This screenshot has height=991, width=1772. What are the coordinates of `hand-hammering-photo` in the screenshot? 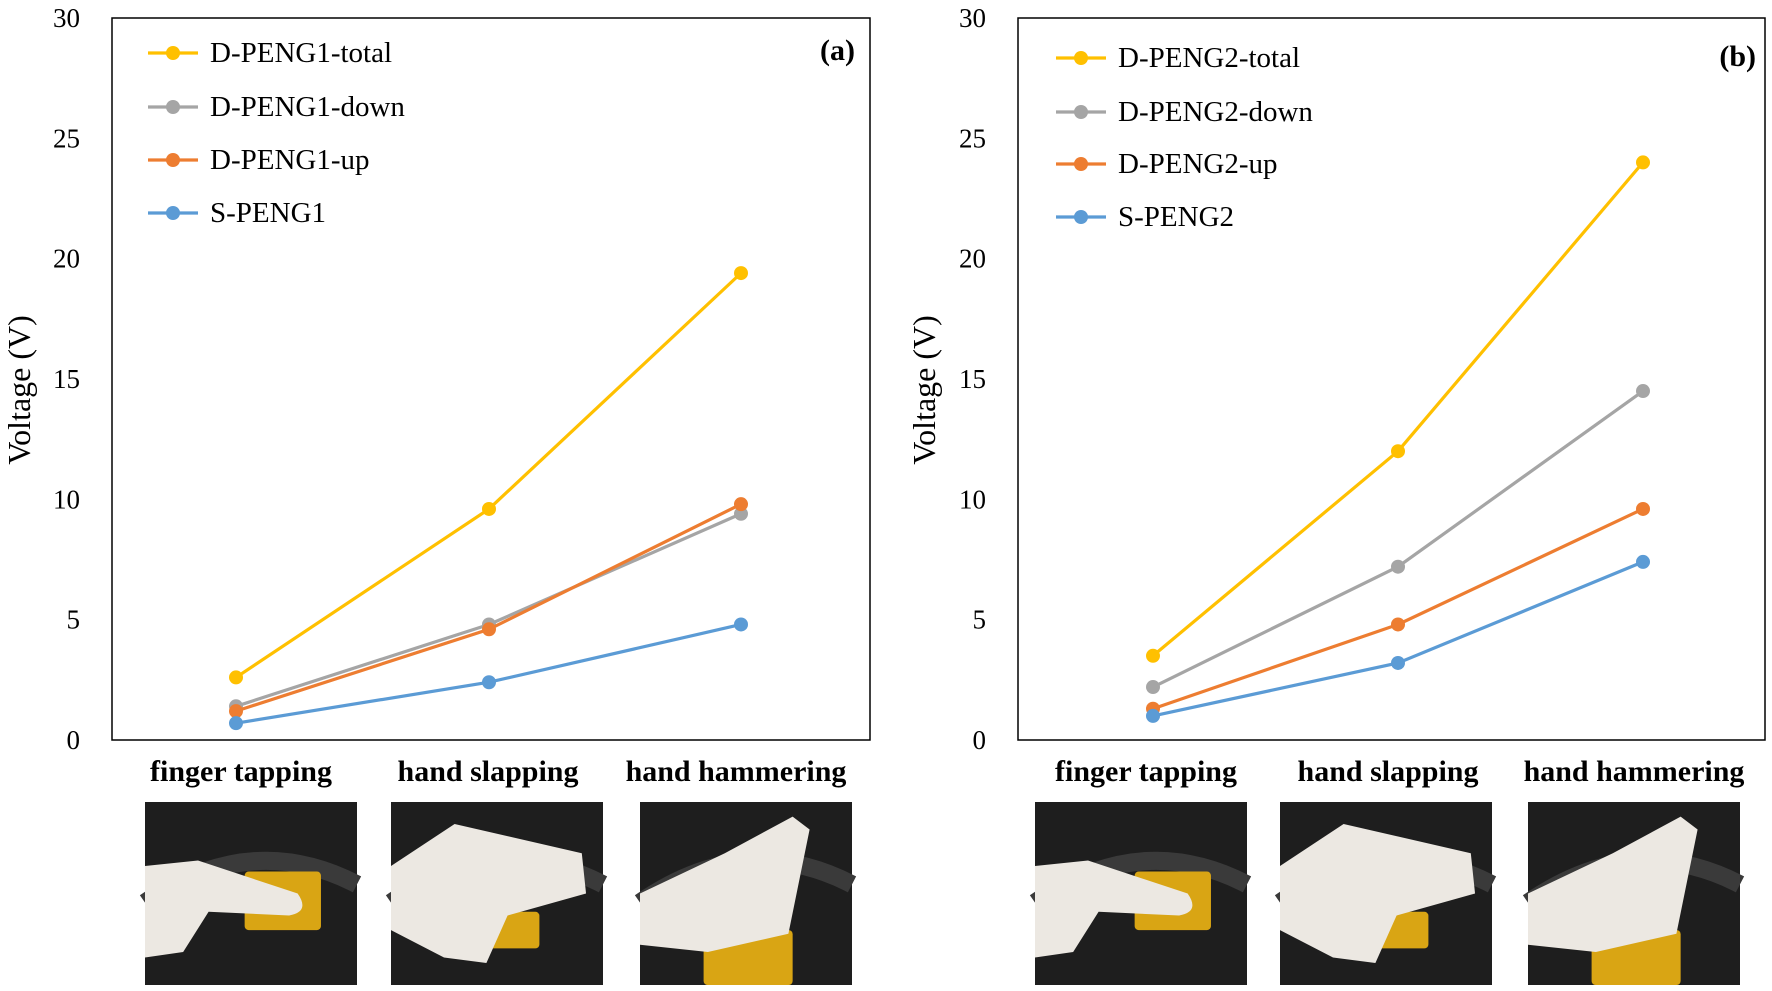 It's located at (745, 893).